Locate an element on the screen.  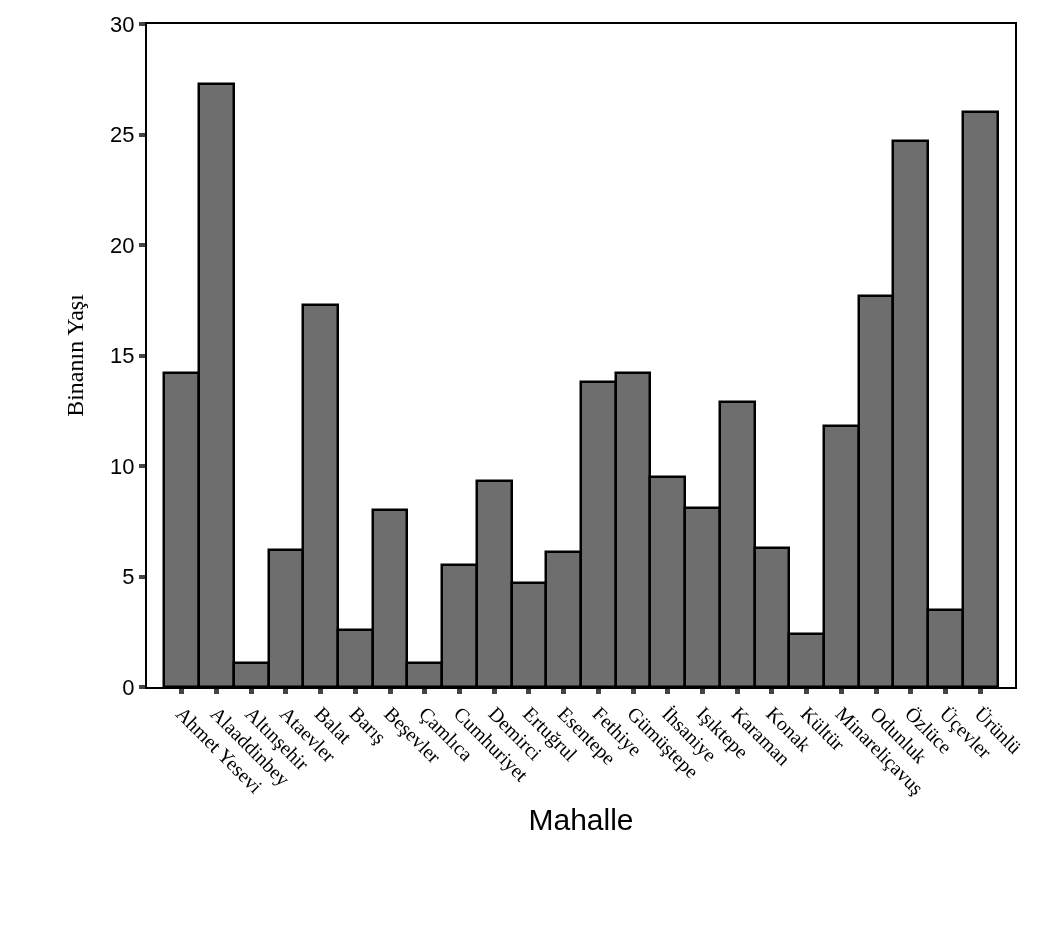
y-tick-label: 5 is located at coordinates (128, 577).